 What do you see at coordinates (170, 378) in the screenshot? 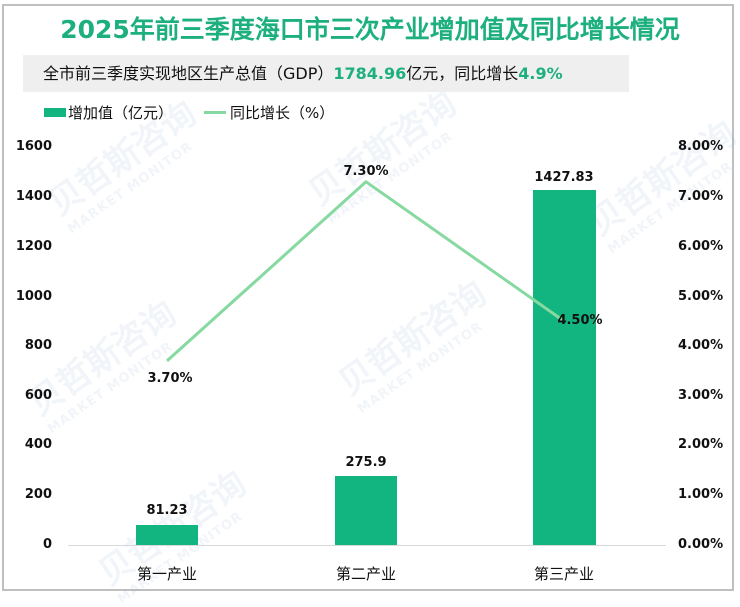
I see `line-value-label: 3.70%` at bounding box center [170, 378].